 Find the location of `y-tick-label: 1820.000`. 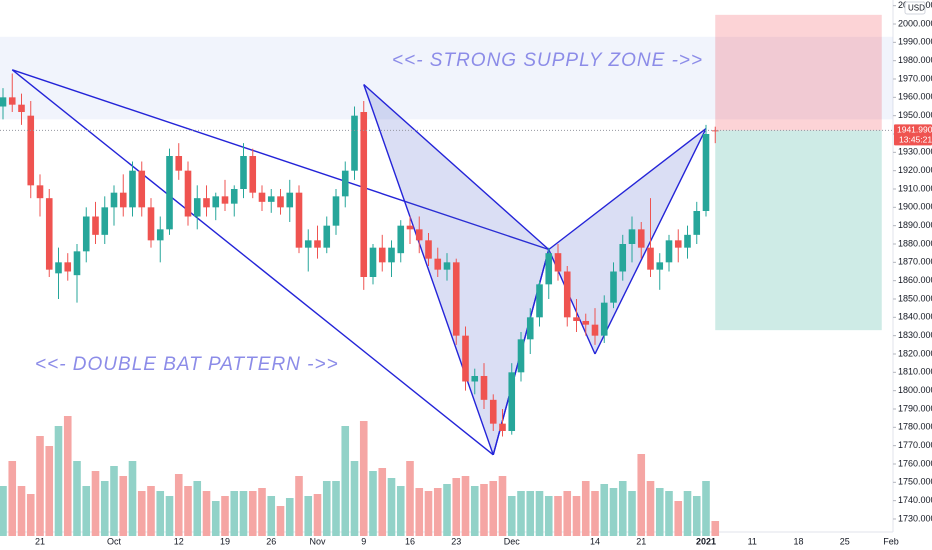

y-tick-label: 1820.000 is located at coordinates (915, 353).